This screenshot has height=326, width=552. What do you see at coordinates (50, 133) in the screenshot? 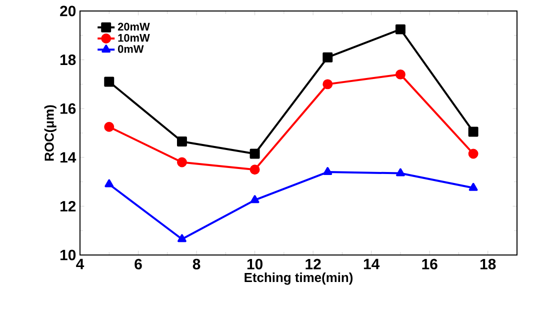
I see `y-axis-title: ROC(μm)` at bounding box center [50, 133].